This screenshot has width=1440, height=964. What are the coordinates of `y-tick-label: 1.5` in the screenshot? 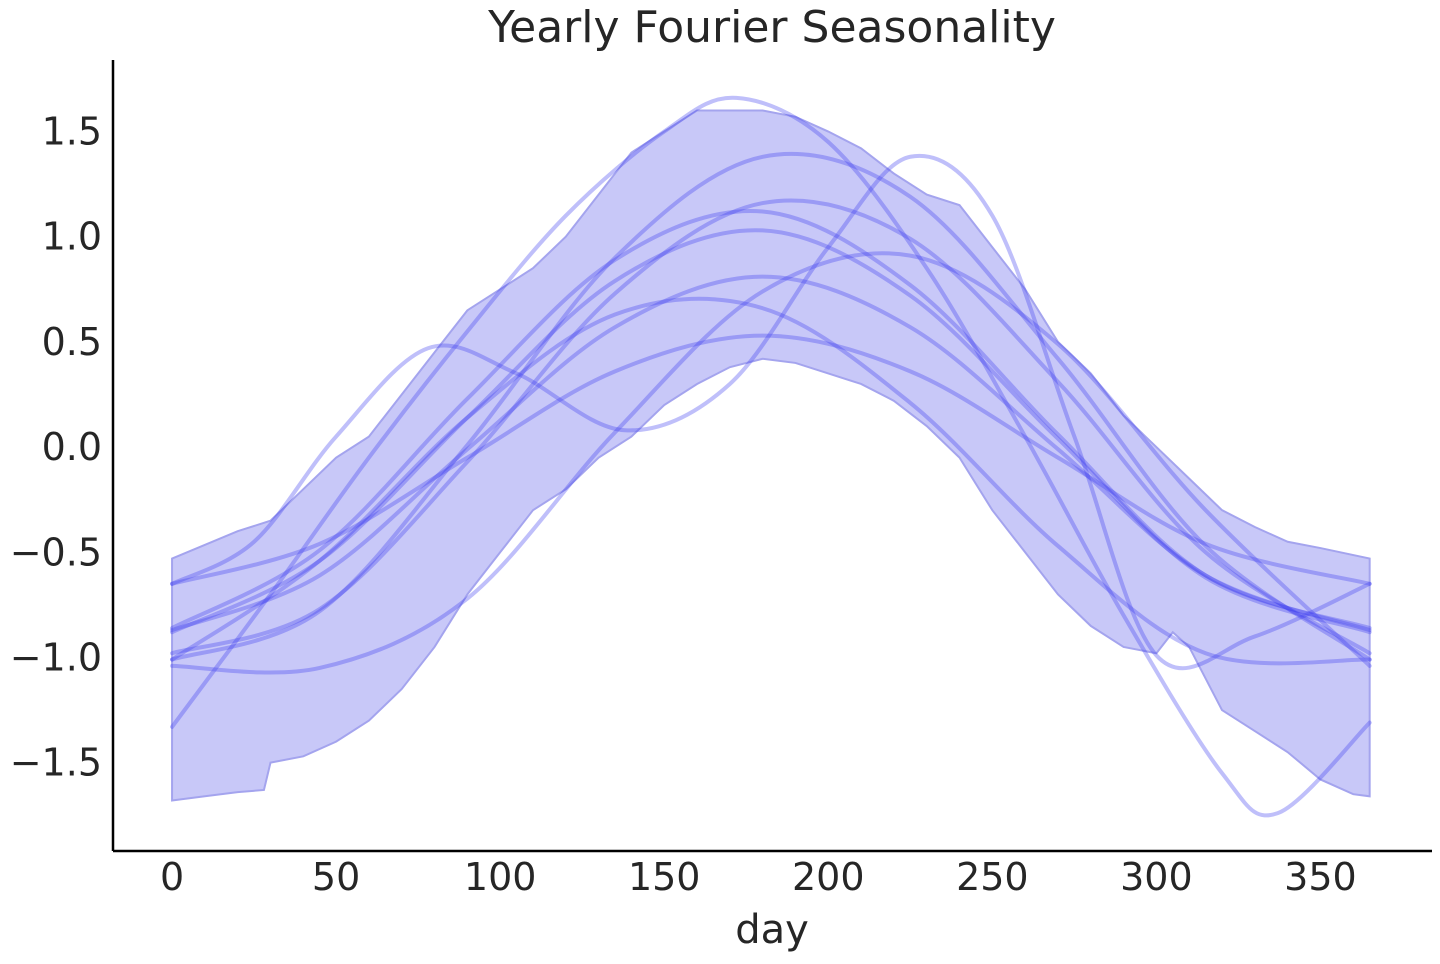 It's located at (72, 132).